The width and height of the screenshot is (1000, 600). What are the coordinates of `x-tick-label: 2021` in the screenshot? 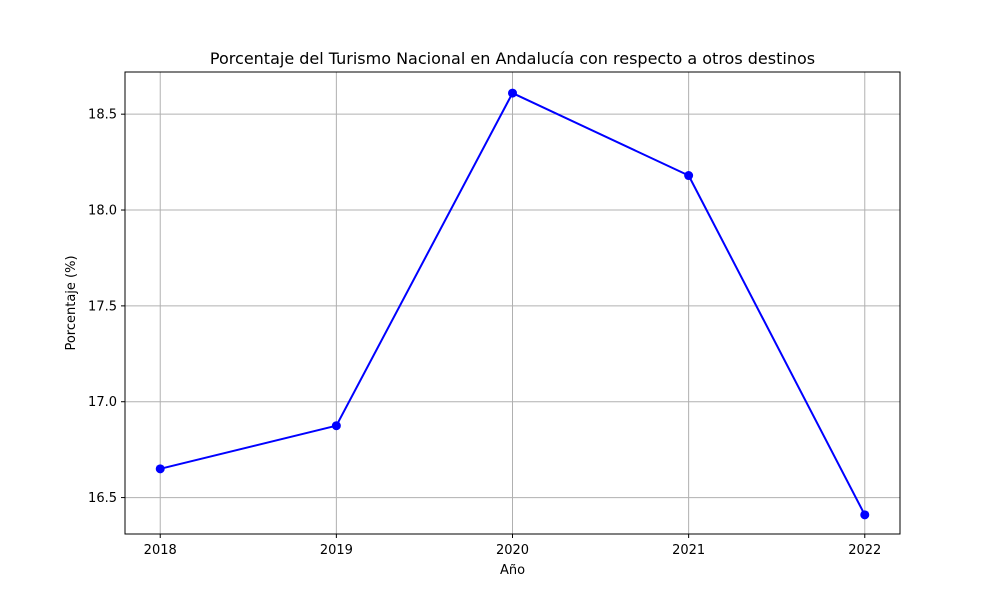 It's located at (688, 550).